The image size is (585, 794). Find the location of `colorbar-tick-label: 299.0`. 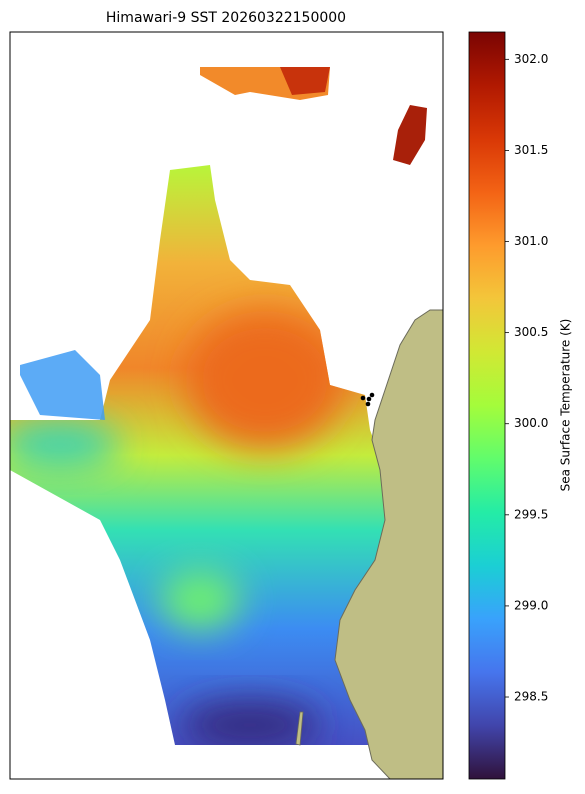

colorbar-tick-label: 299.0 is located at coordinates (531, 605).